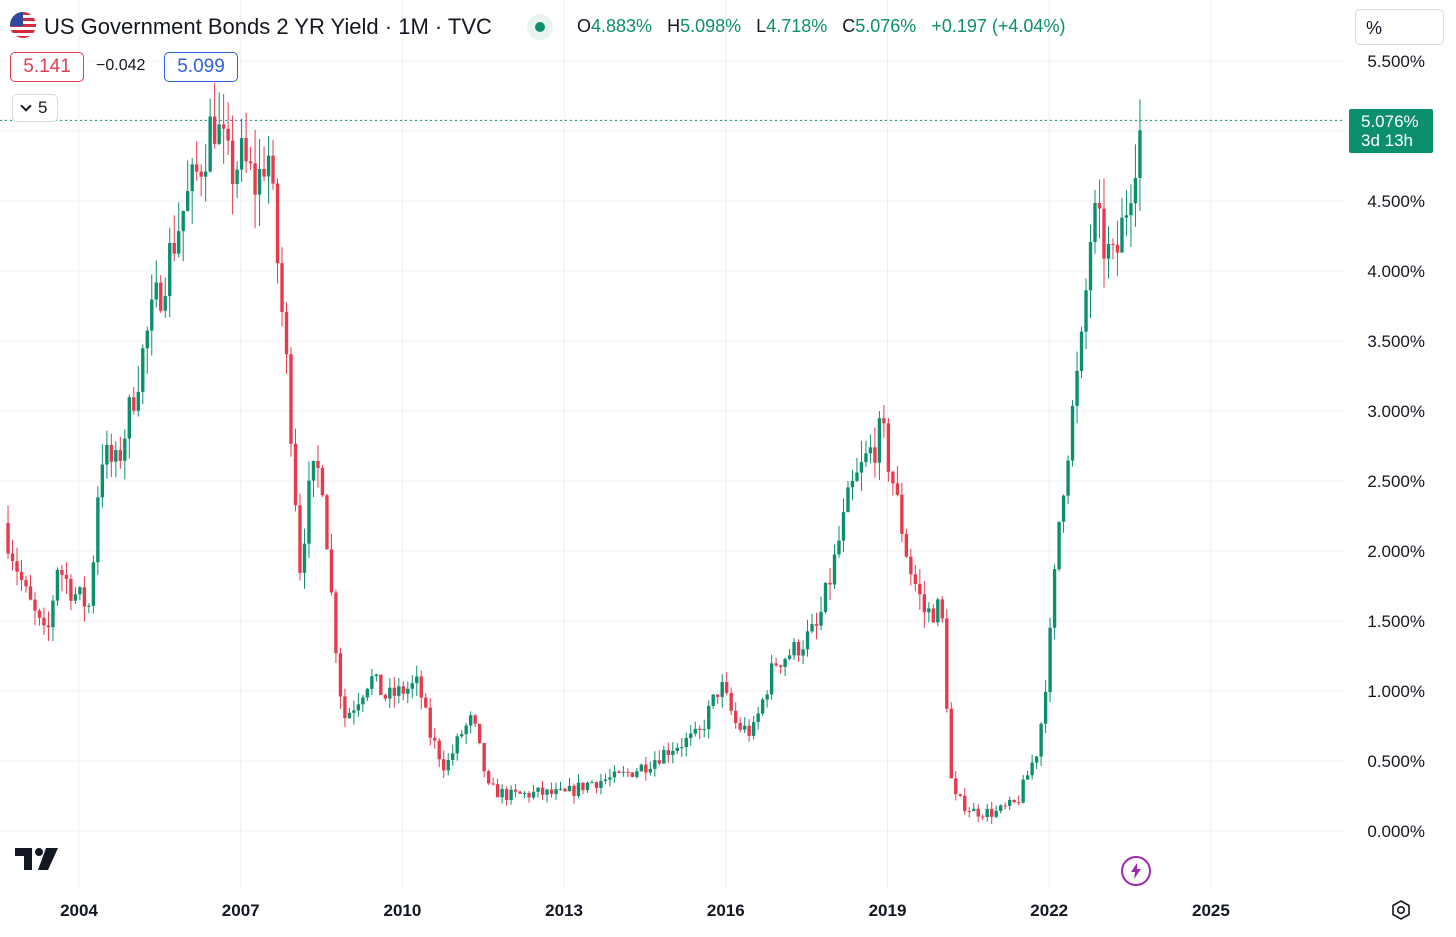 The width and height of the screenshot is (1456, 937). What do you see at coordinates (1396, 271) in the screenshot?
I see `y-tick-label: 4.000%` at bounding box center [1396, 271].